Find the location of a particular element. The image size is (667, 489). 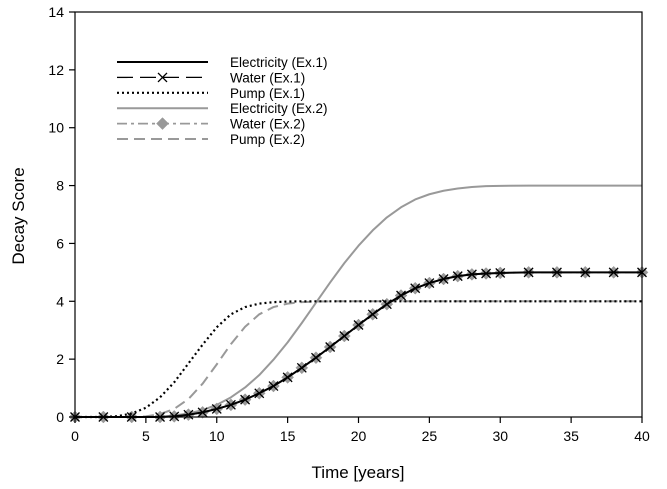

x-tick-label: 35 is located at coordinates (571, 436).